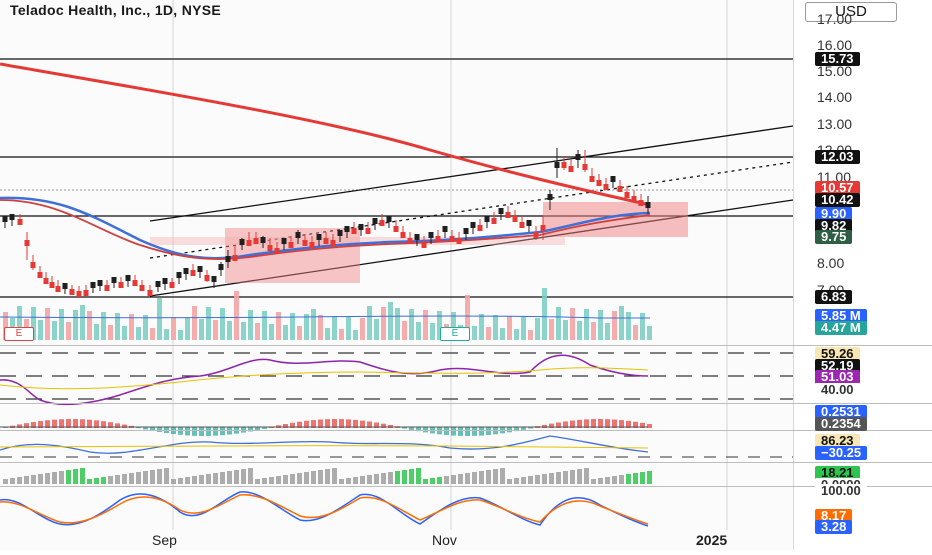 The width and height of the screenshot is (932, 555). What do you see at coordinates (841, 328) in the screenshot?
I see `volume-badge: 4.47 M` at bounding box center [841, 328].